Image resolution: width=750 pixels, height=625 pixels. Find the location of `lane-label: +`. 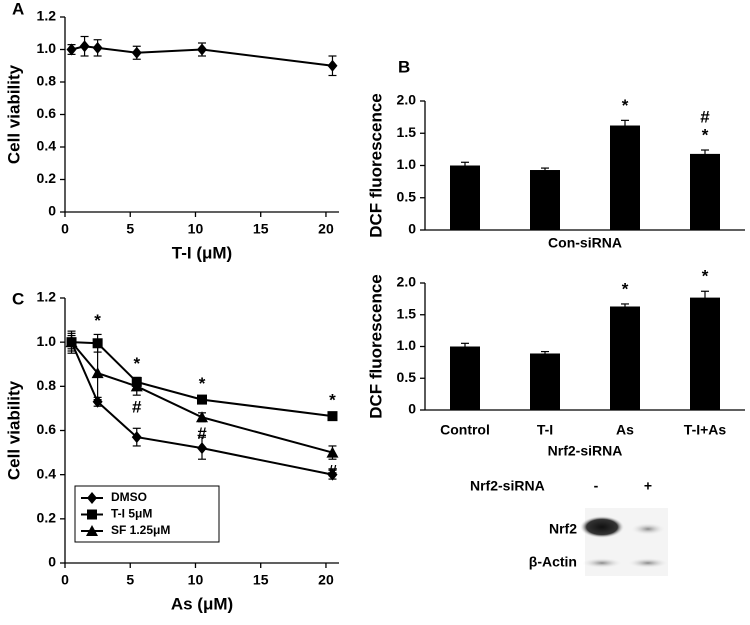

lane-label: + is located at coordinates (648, 486).